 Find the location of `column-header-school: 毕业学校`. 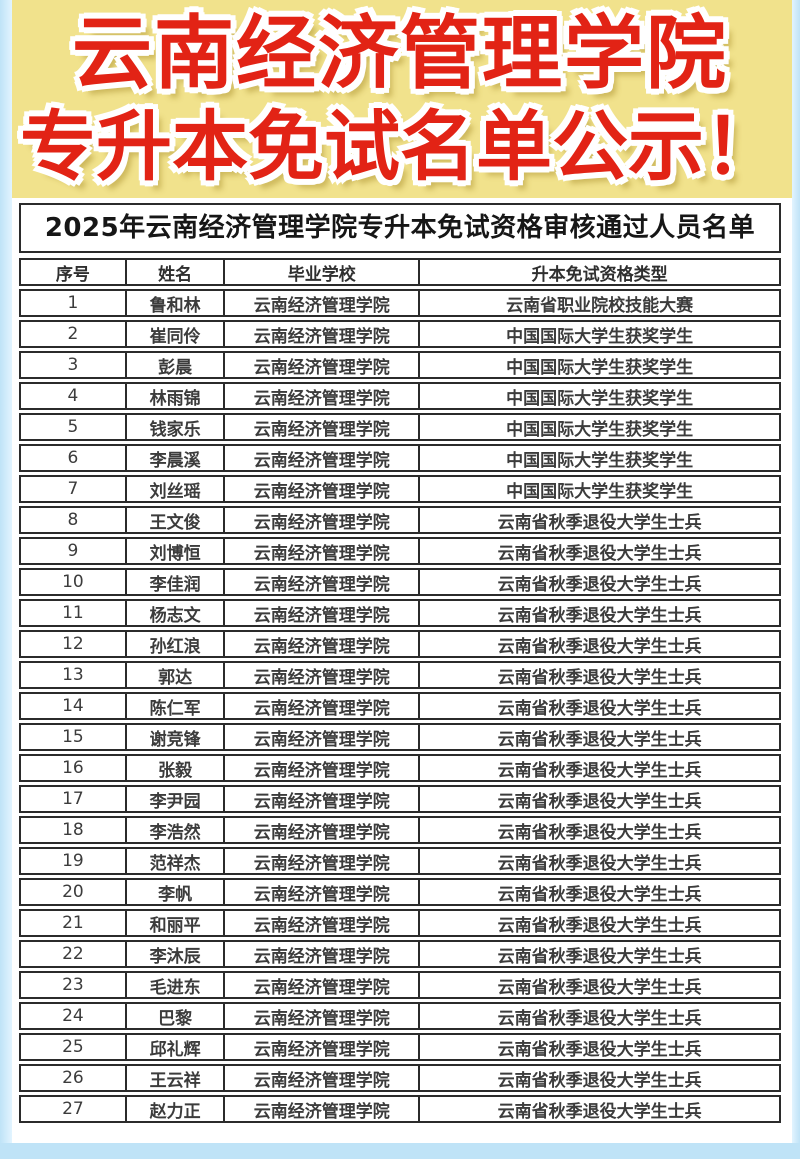

column-header-school: 毕业学校 is located at coordinates (320, 272).